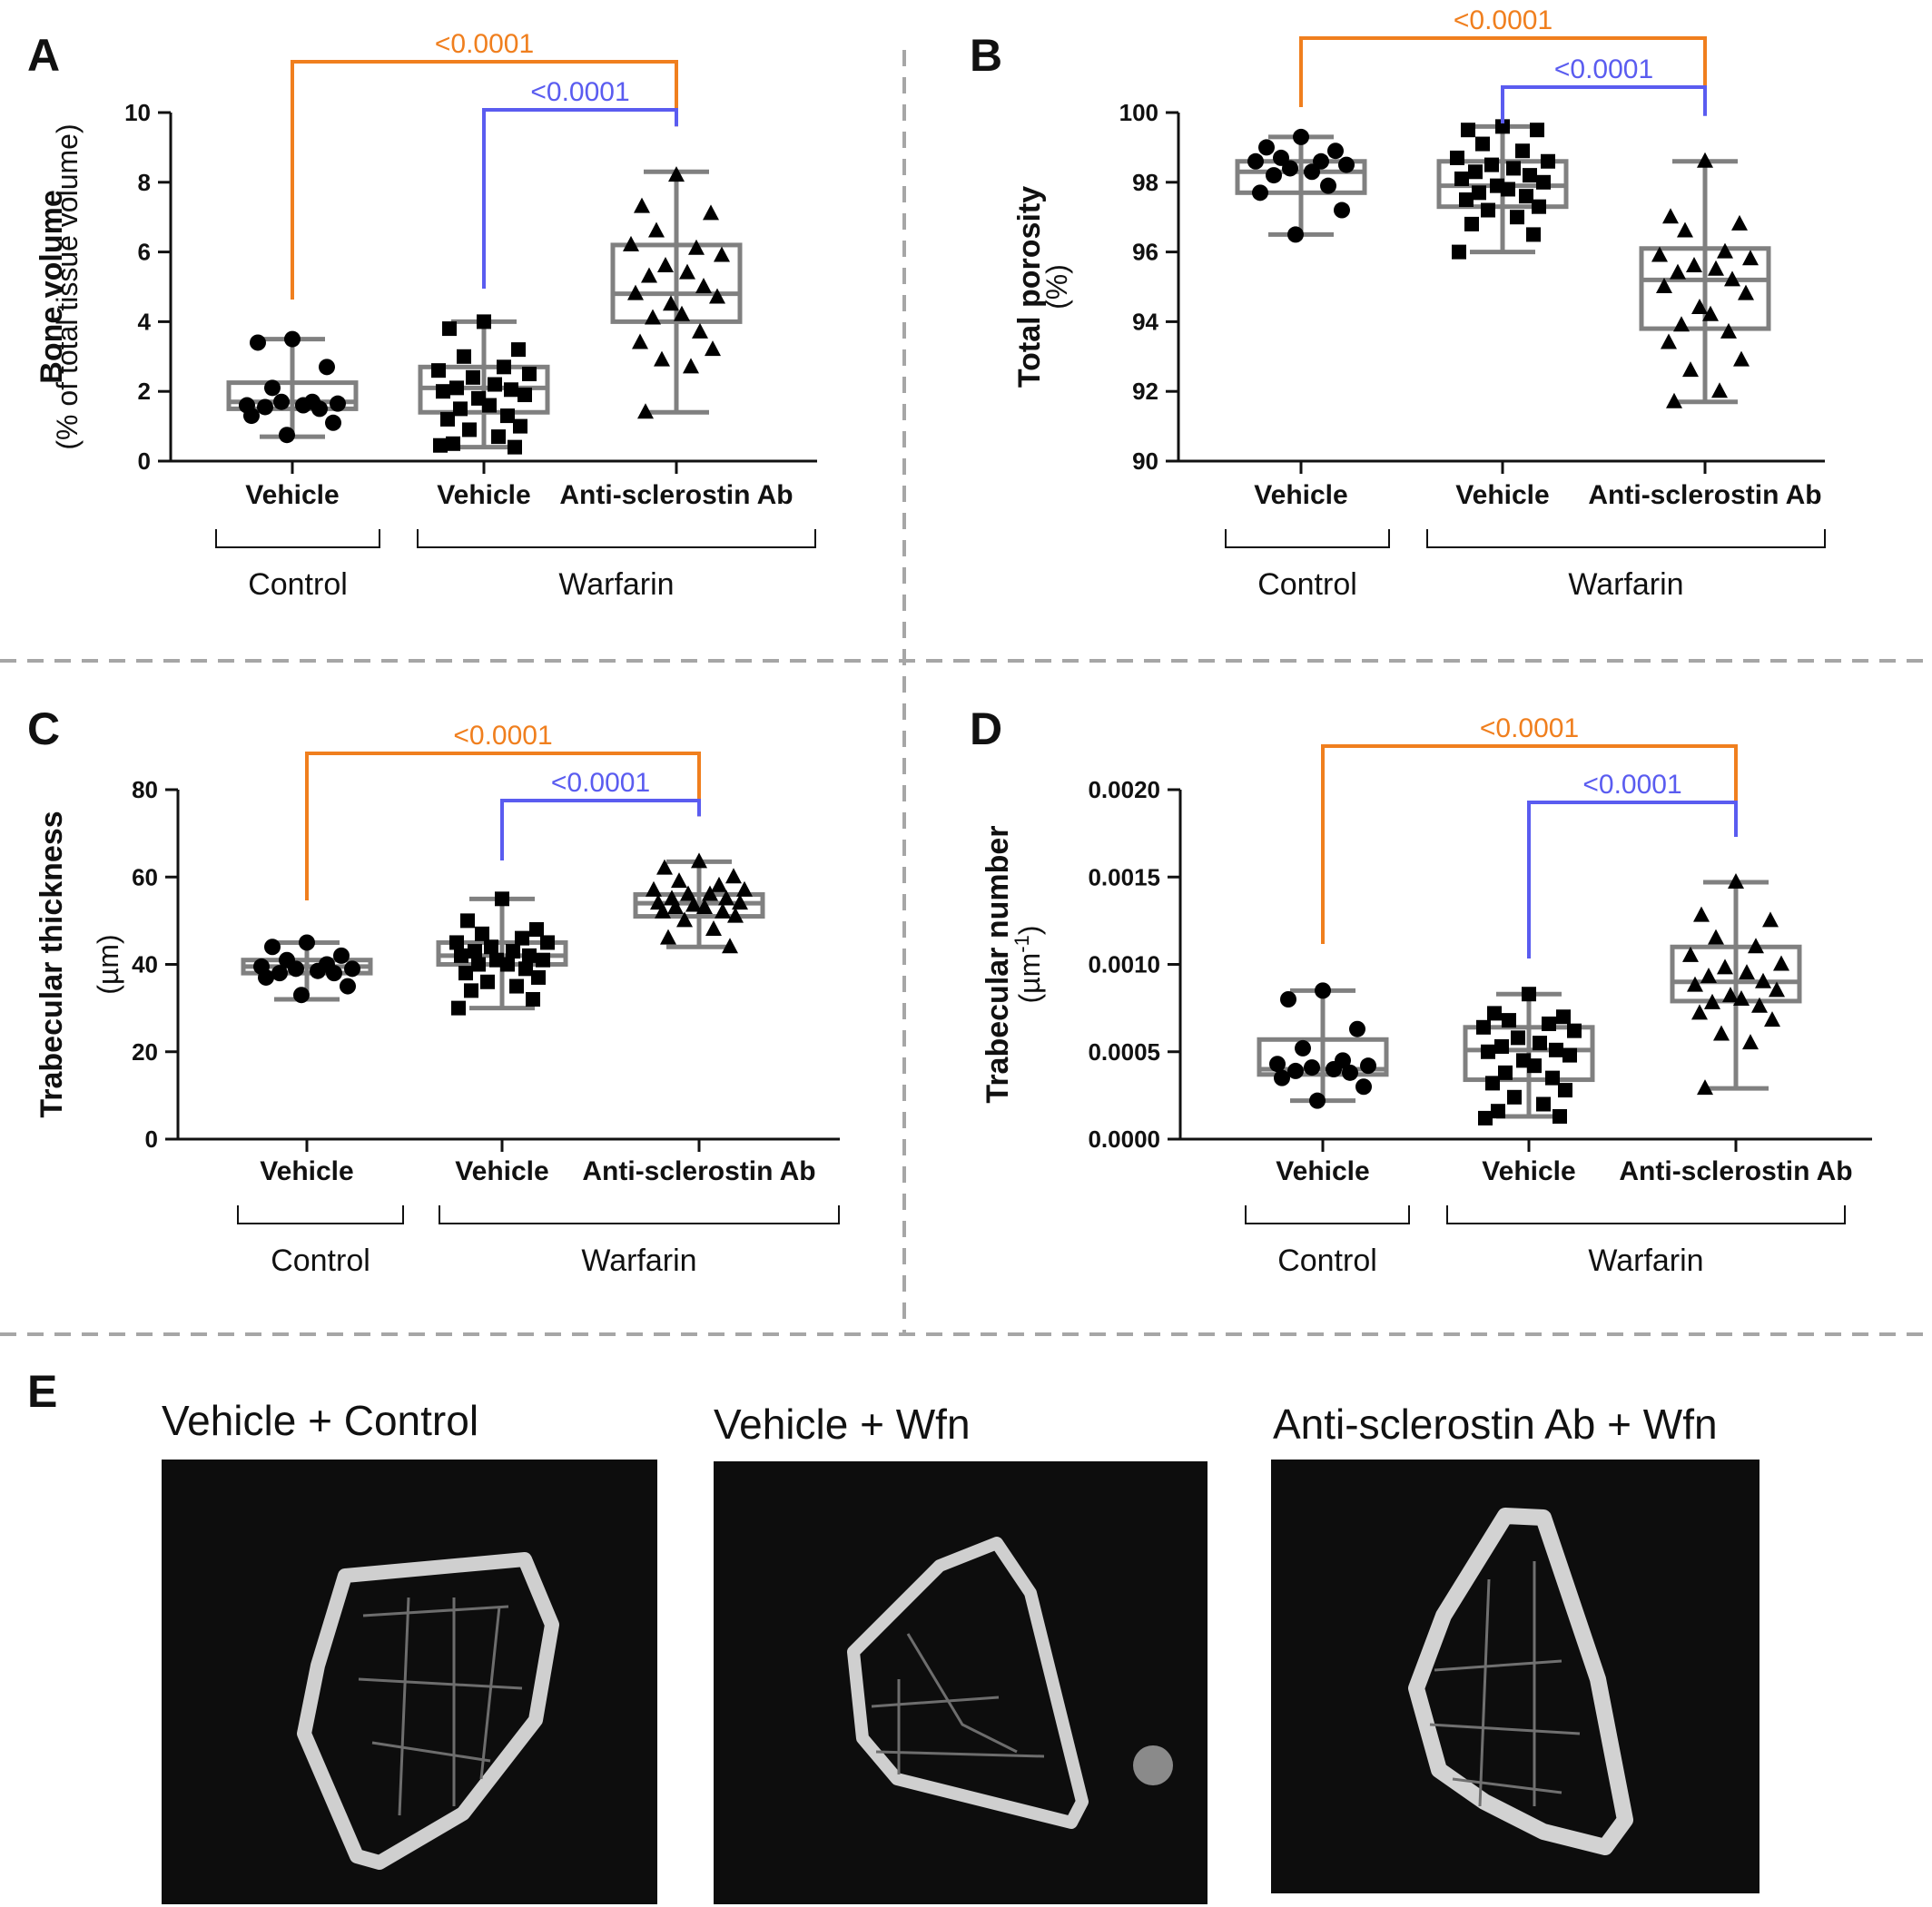 Image resolution: width=1932 pixels, height=1907 pixels. I want to click on box, so click(1705, 289).